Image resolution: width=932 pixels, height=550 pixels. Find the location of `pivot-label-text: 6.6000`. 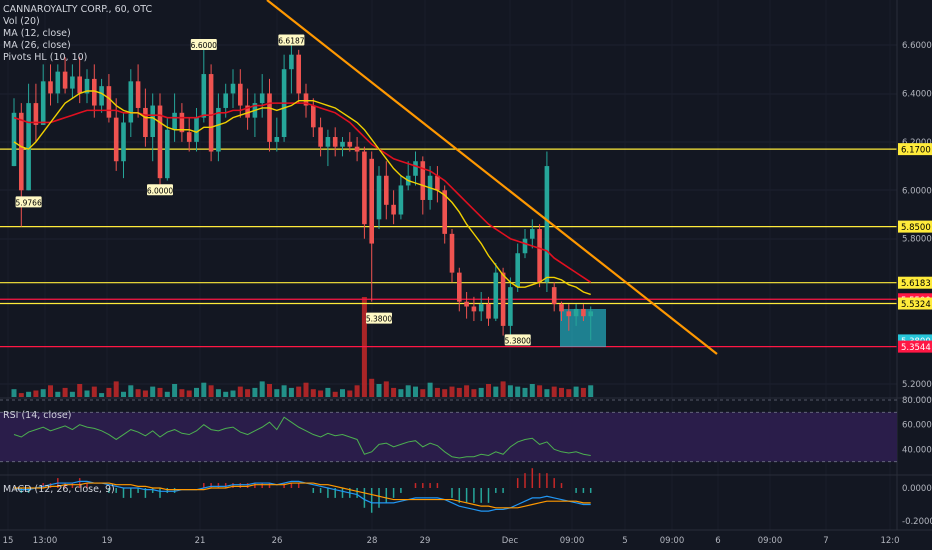

pivot-label-text: 6.6000 is located at coordinates (204, 45).